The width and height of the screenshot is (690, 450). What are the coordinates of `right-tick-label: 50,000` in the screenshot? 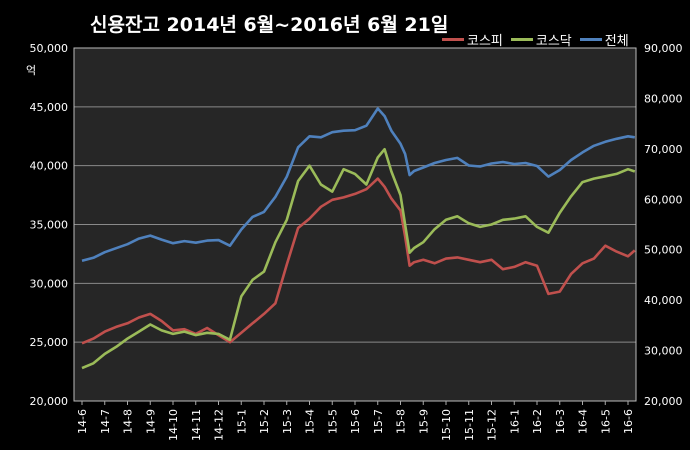 It's located at (663, 250).